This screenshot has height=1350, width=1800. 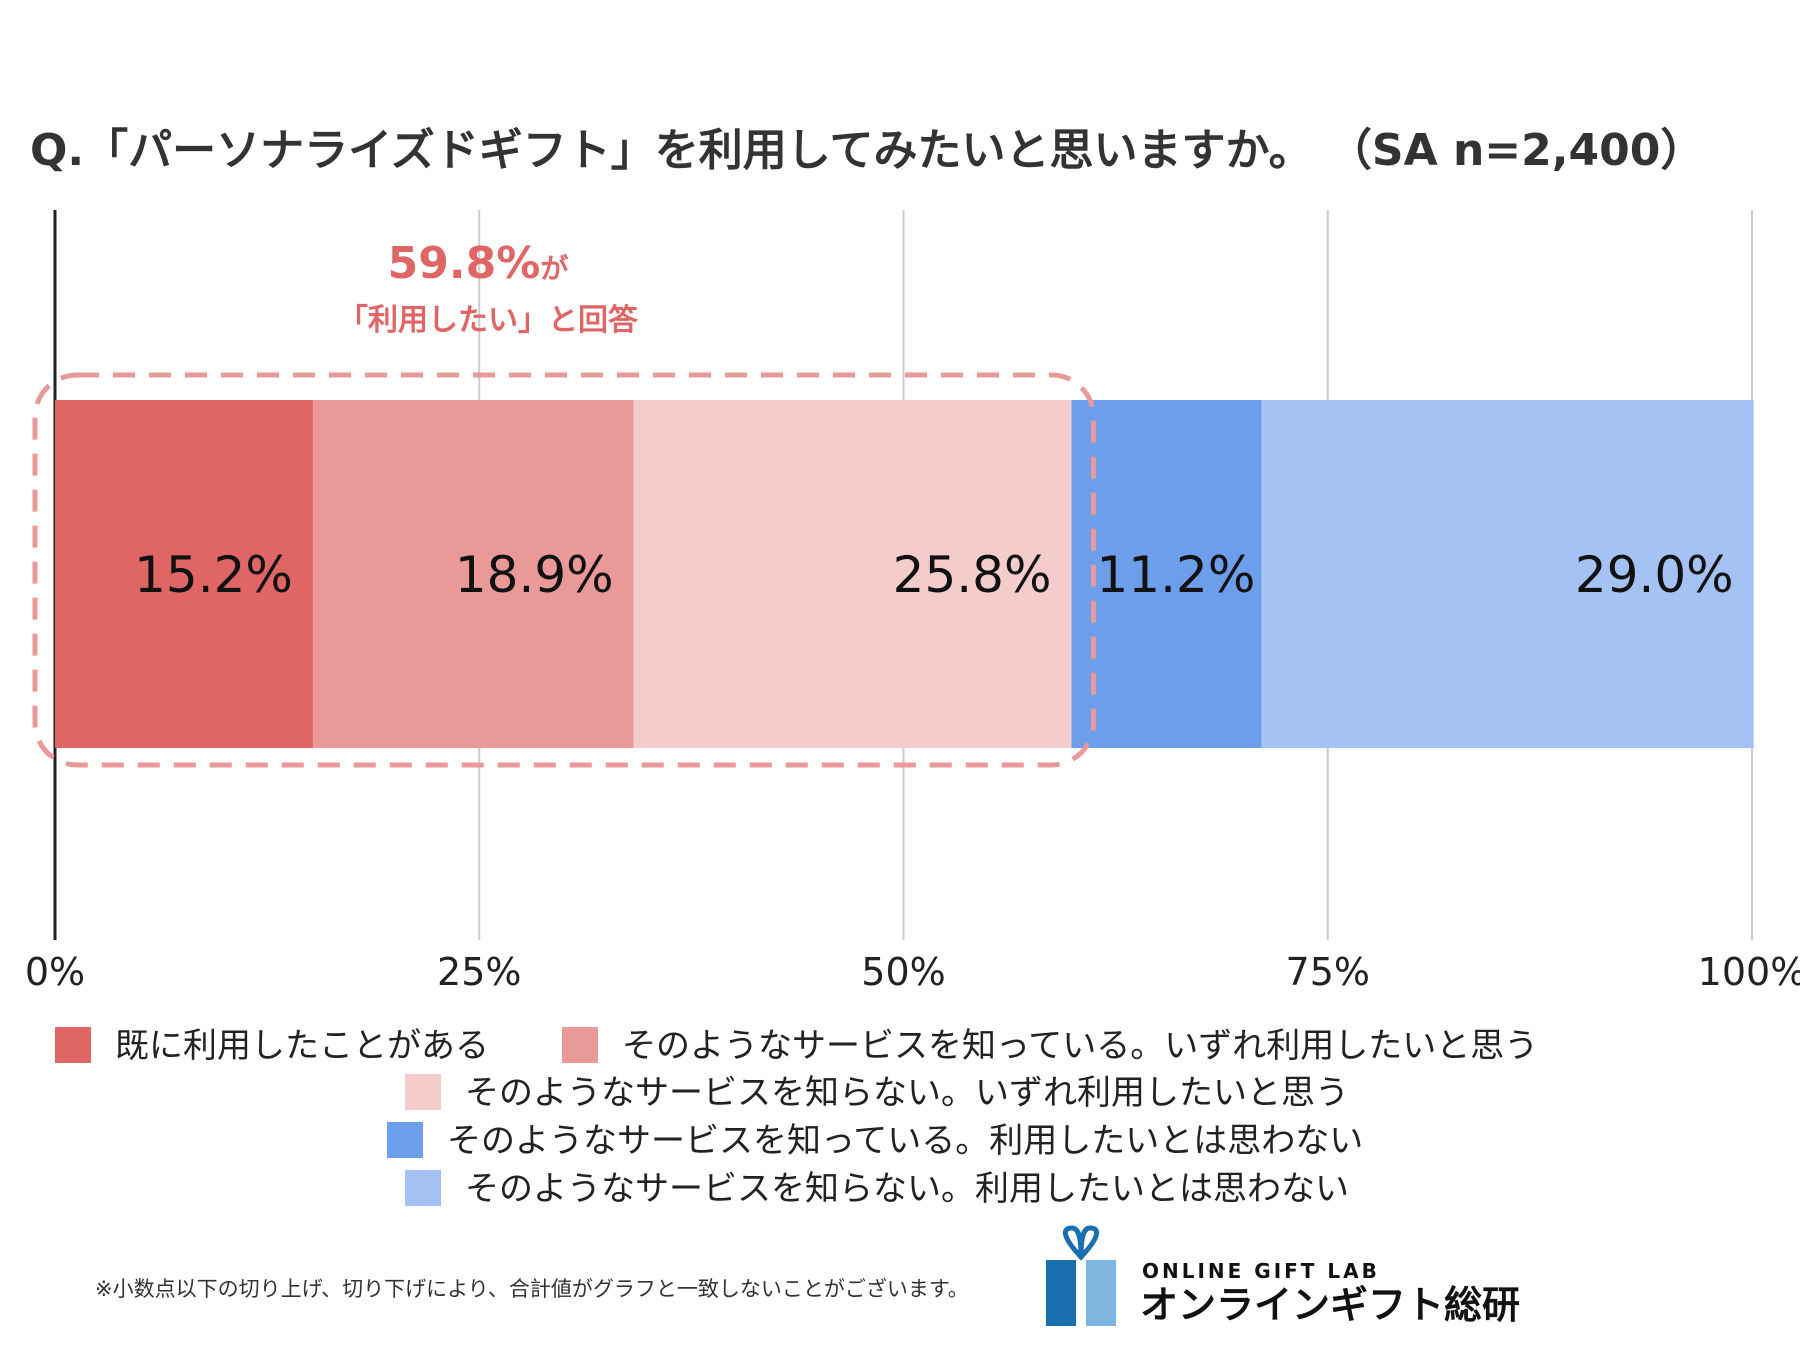 What do you see at coordinates (1081, 1275) in the screenshot?
I see `gift-box-icon` at bounding box center [1081, 1275].